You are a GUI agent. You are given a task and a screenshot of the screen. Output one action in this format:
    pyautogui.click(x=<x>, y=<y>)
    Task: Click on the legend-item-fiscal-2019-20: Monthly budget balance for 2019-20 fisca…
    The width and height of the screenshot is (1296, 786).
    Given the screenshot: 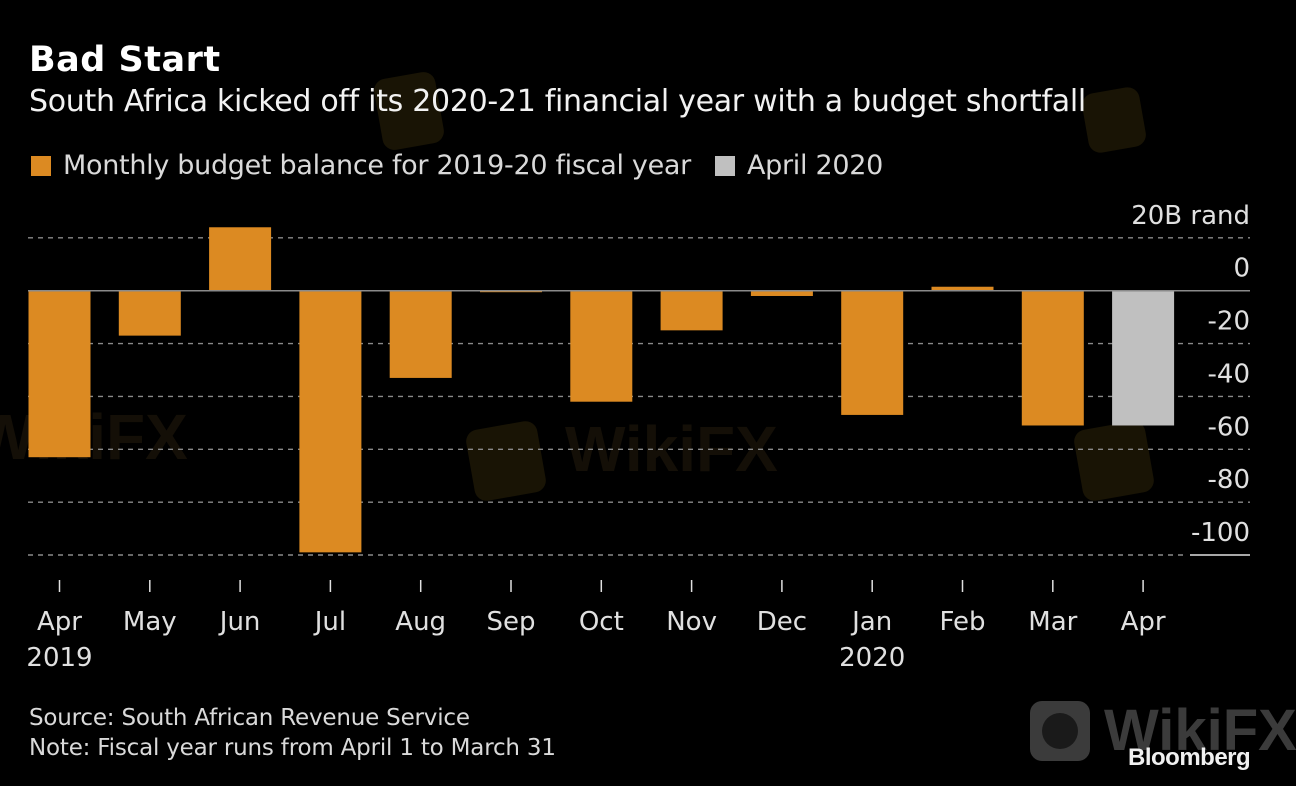 What is the action you would take?
    pyautogui.click(x=361, y=165)
    